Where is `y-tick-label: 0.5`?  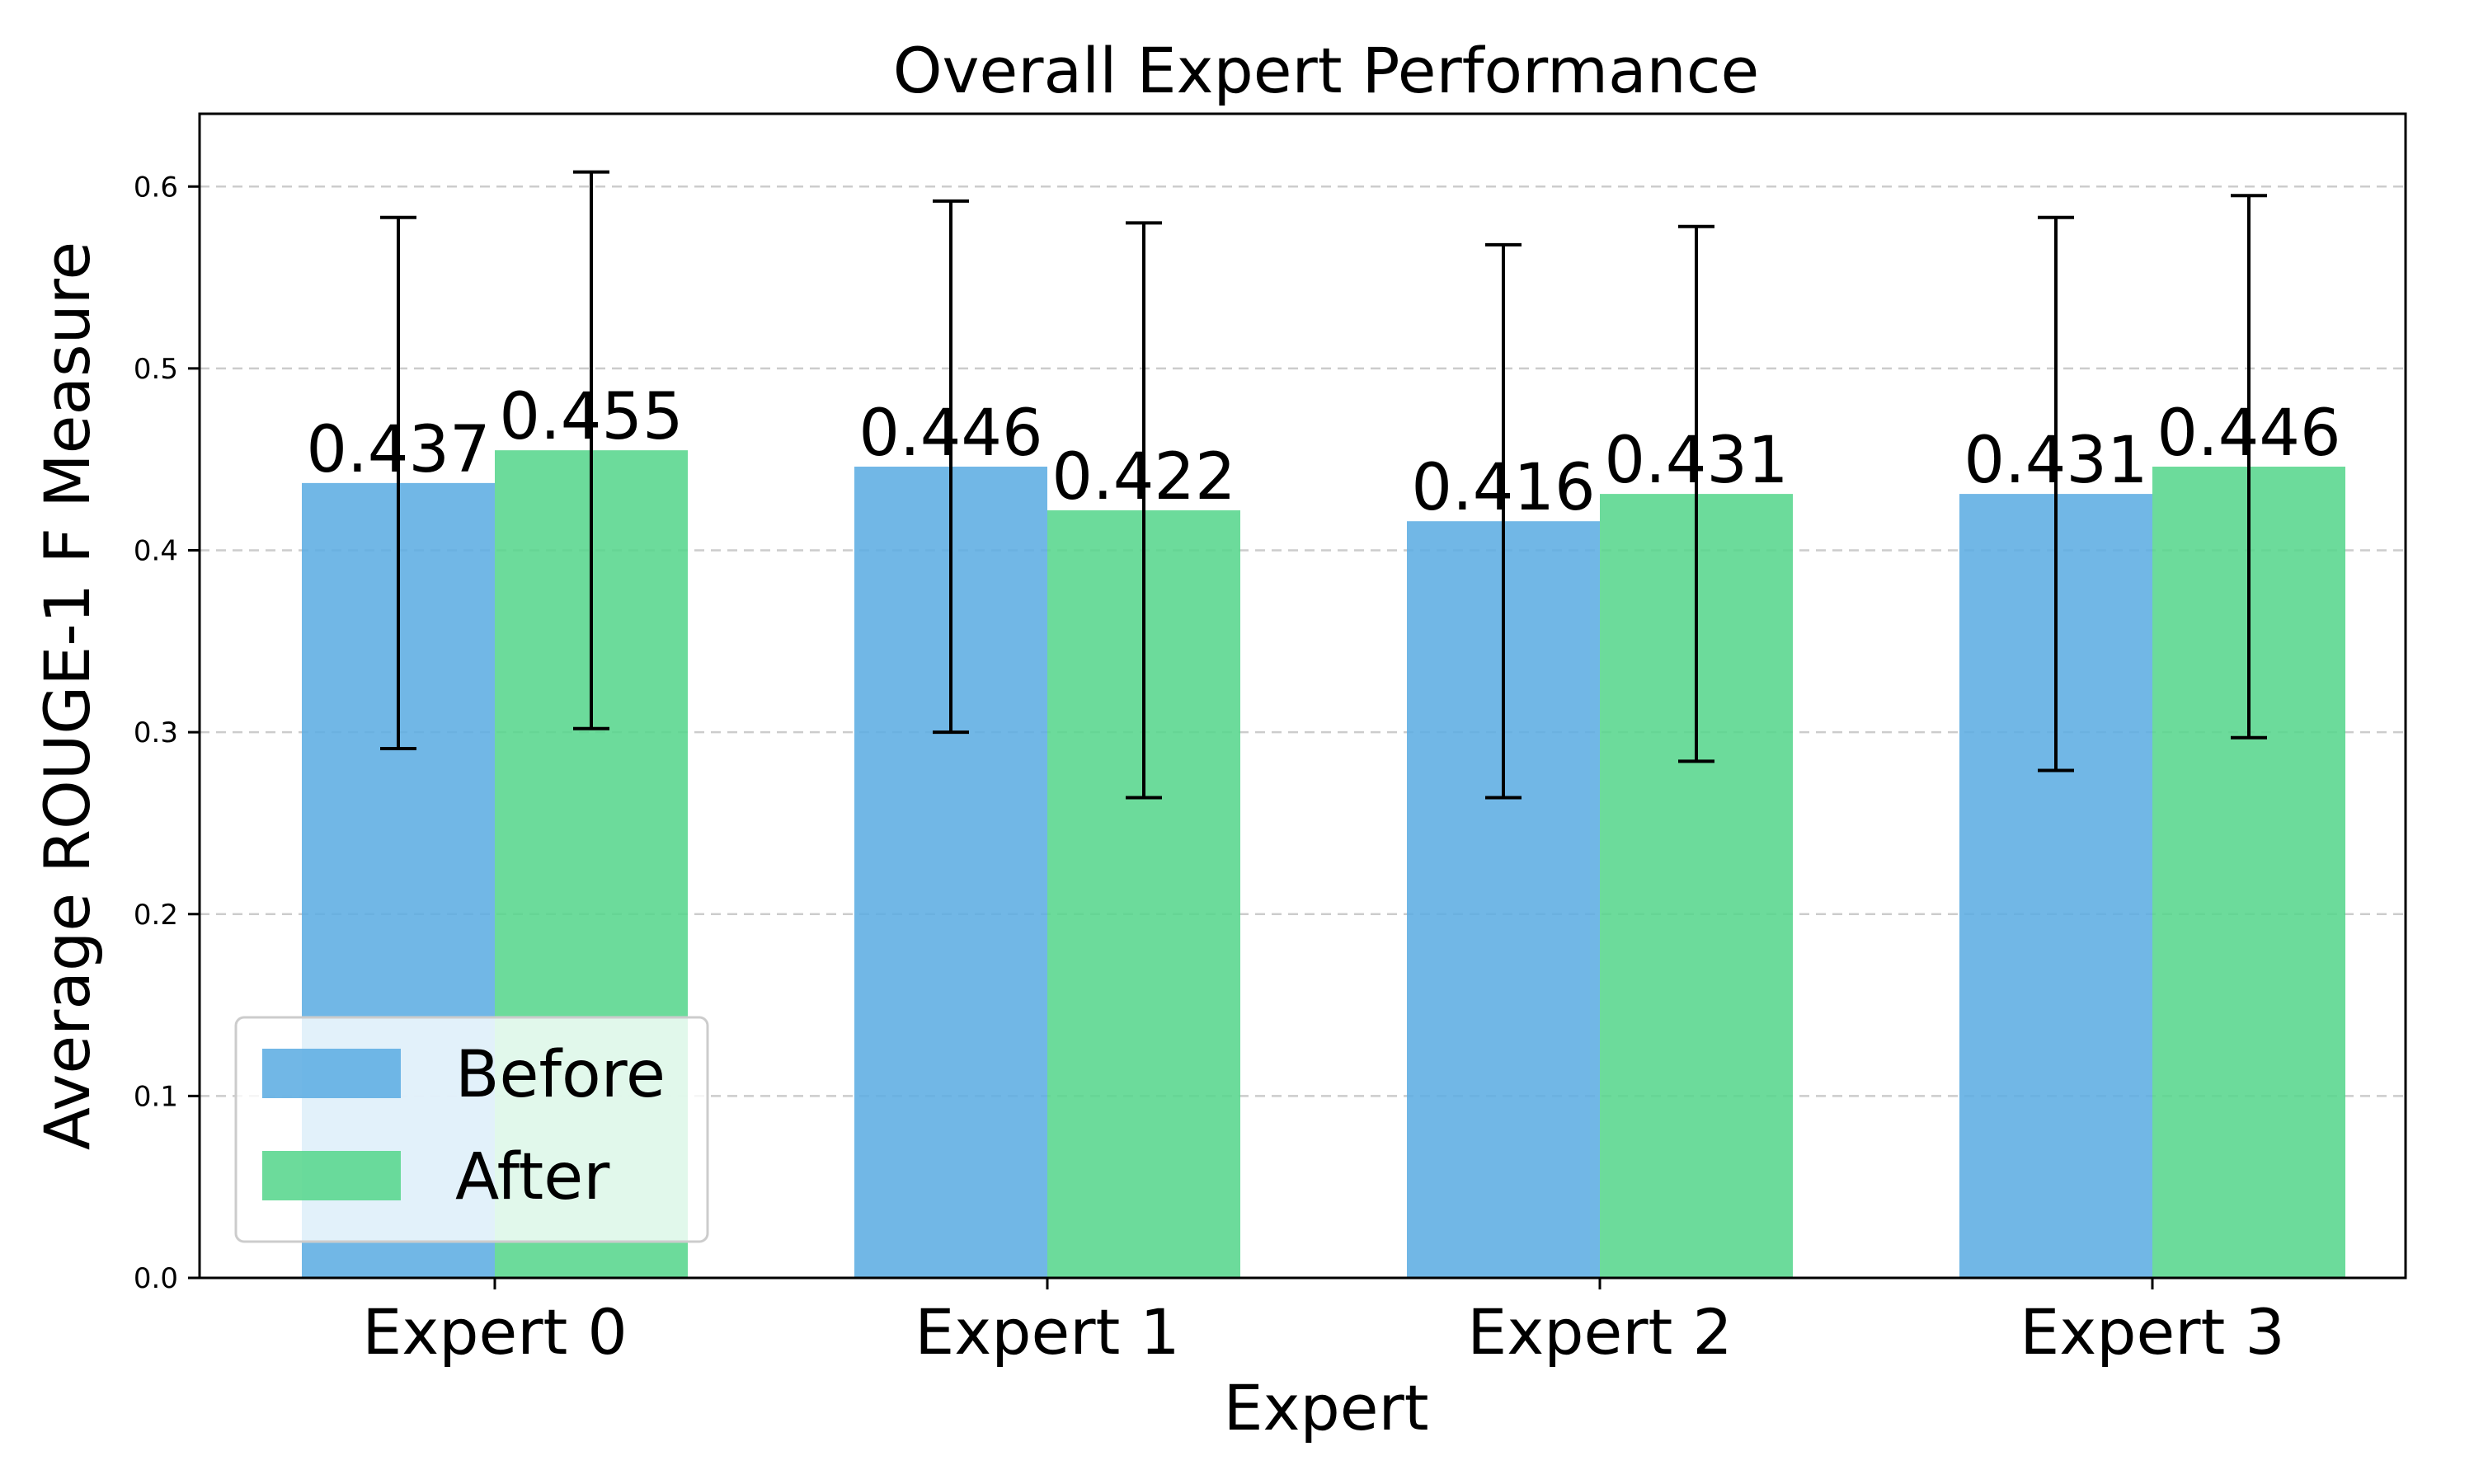 y-tick-label: 0.5 is located at coordinates (156, 369).